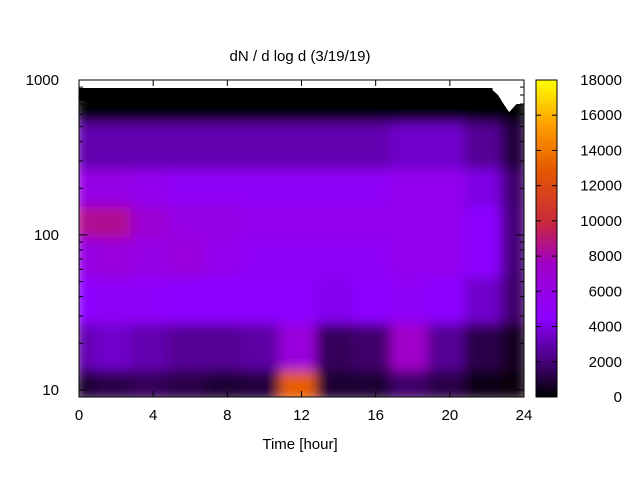 Image resolution: width=640 pixels, height=480 pixels. Describe the element at coordinates (601, 115) in the screenshot. I see `colorbar-tick-label: 16000` at that location.